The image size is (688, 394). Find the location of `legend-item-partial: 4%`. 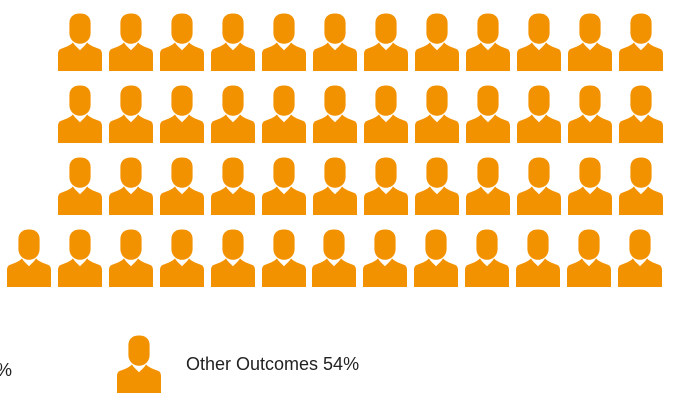

legend-item-partial: 4% is located at coordinates (6, 370).